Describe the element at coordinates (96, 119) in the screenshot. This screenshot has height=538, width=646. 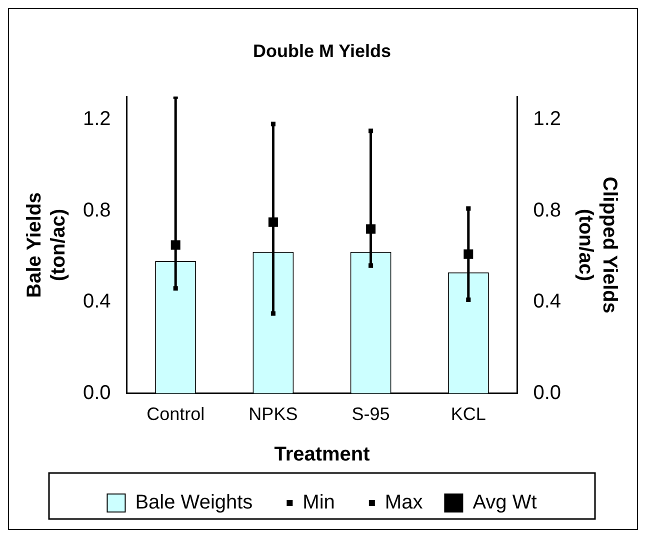
I see `y-tick-label: 1.2` at that location.